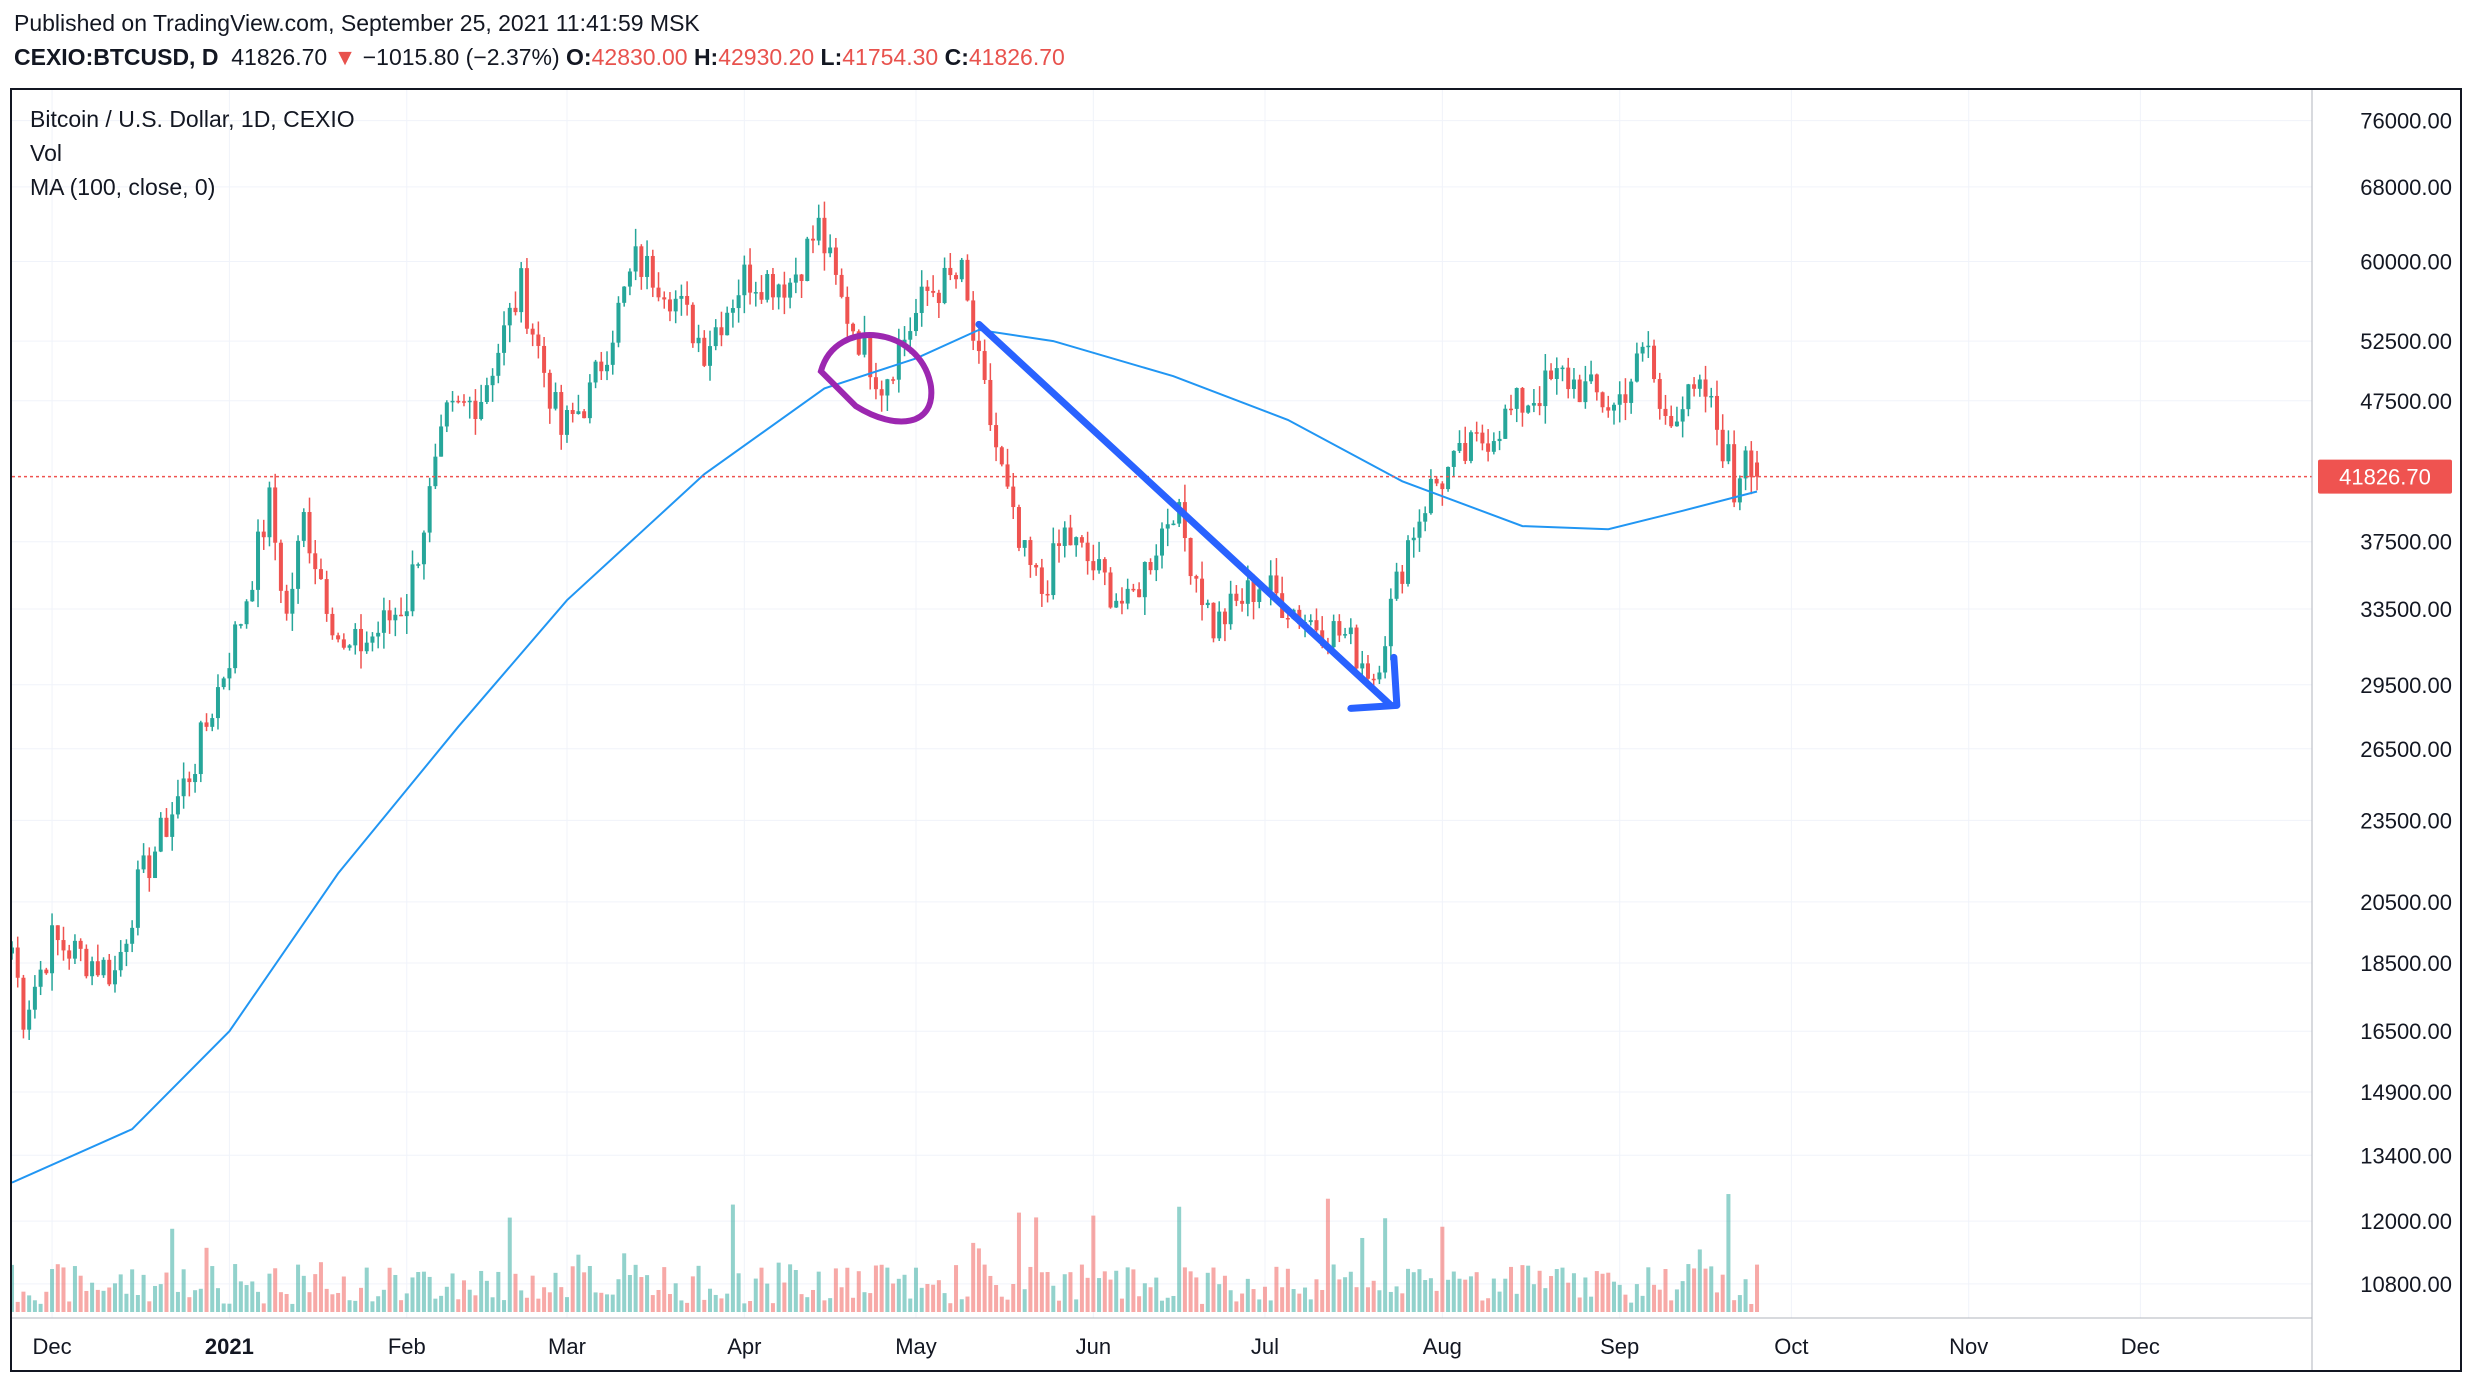 This screenshot has height=1386, width=2472. Describe the element at coordinates (1374, 682) in the screenshot. I see `arrow-head-icon` at that location.